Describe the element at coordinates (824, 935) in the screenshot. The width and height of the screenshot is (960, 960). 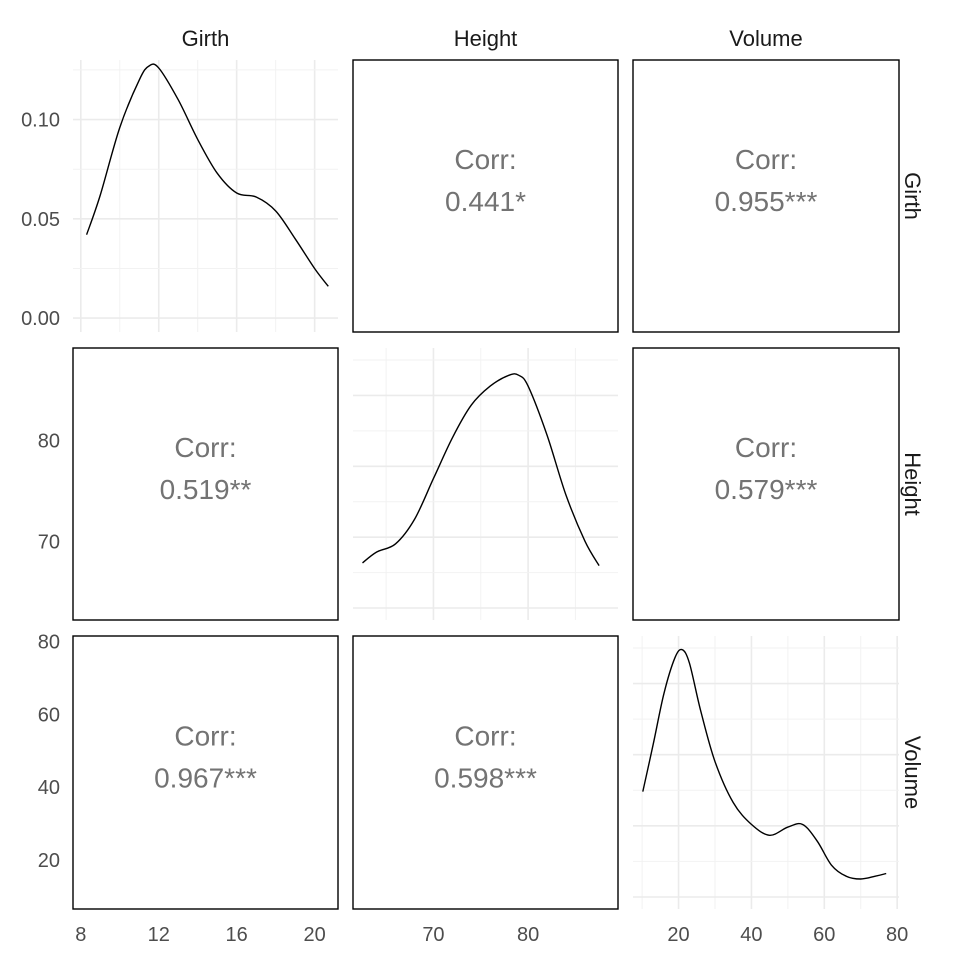
I see `x-tick-label: 60` at that location.